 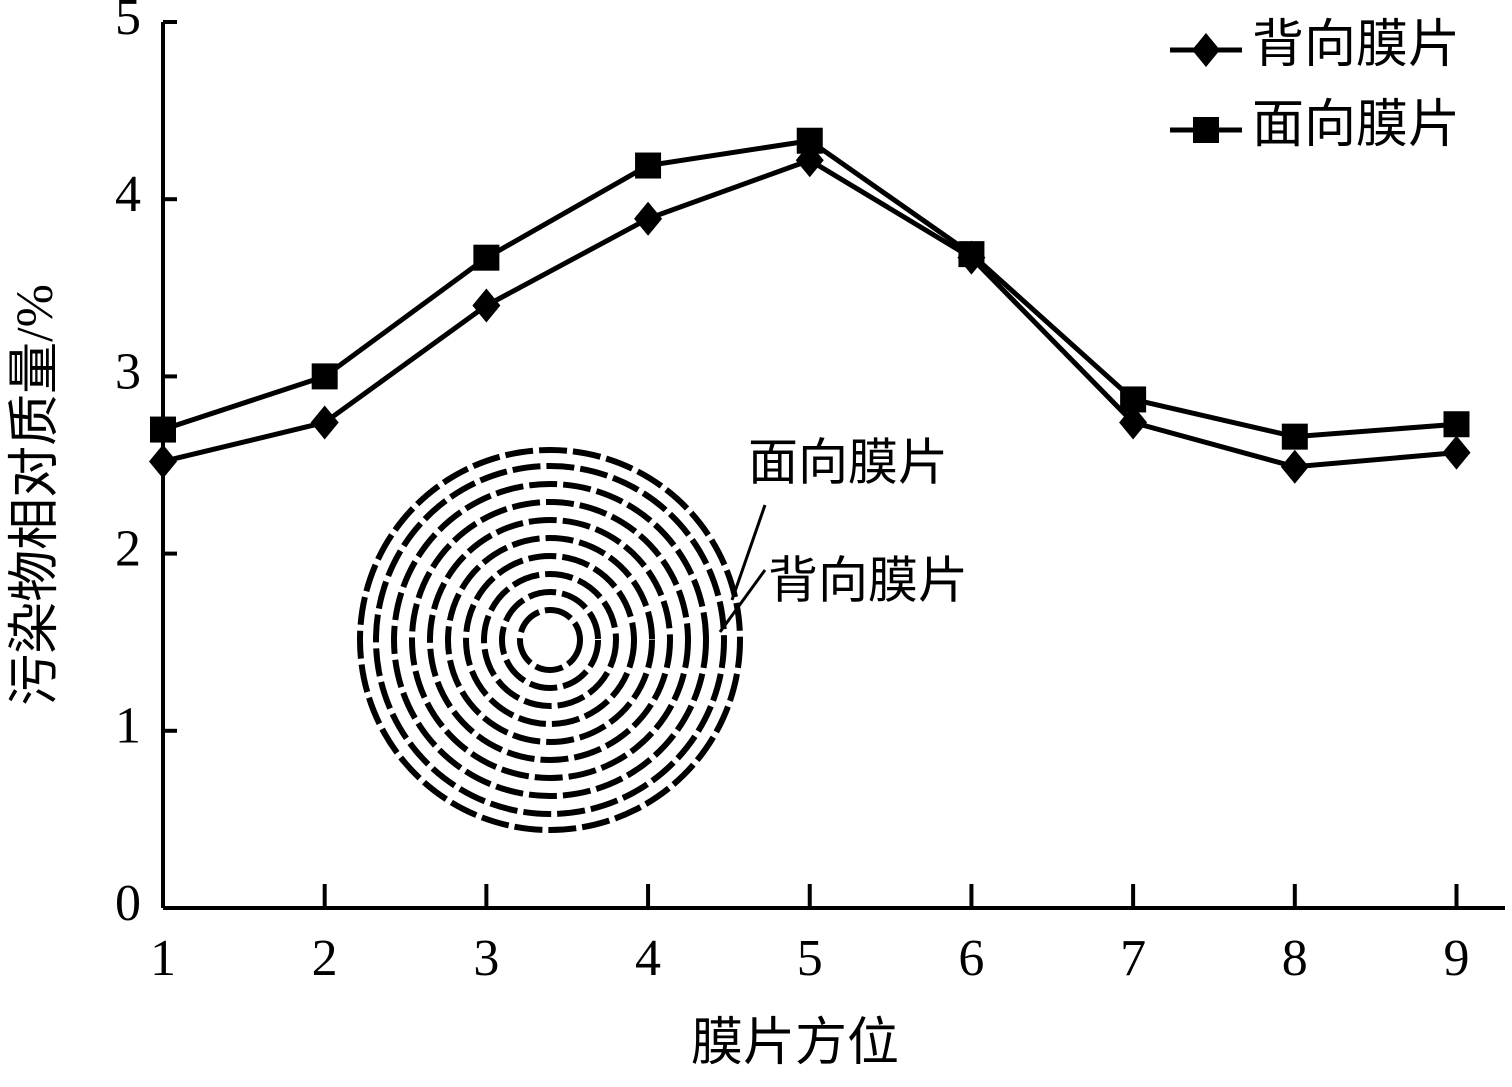 What do you see at coordinates (550, 640) in the screenshot?
I see `spiral-drawing` at bounding box center [550, 640].